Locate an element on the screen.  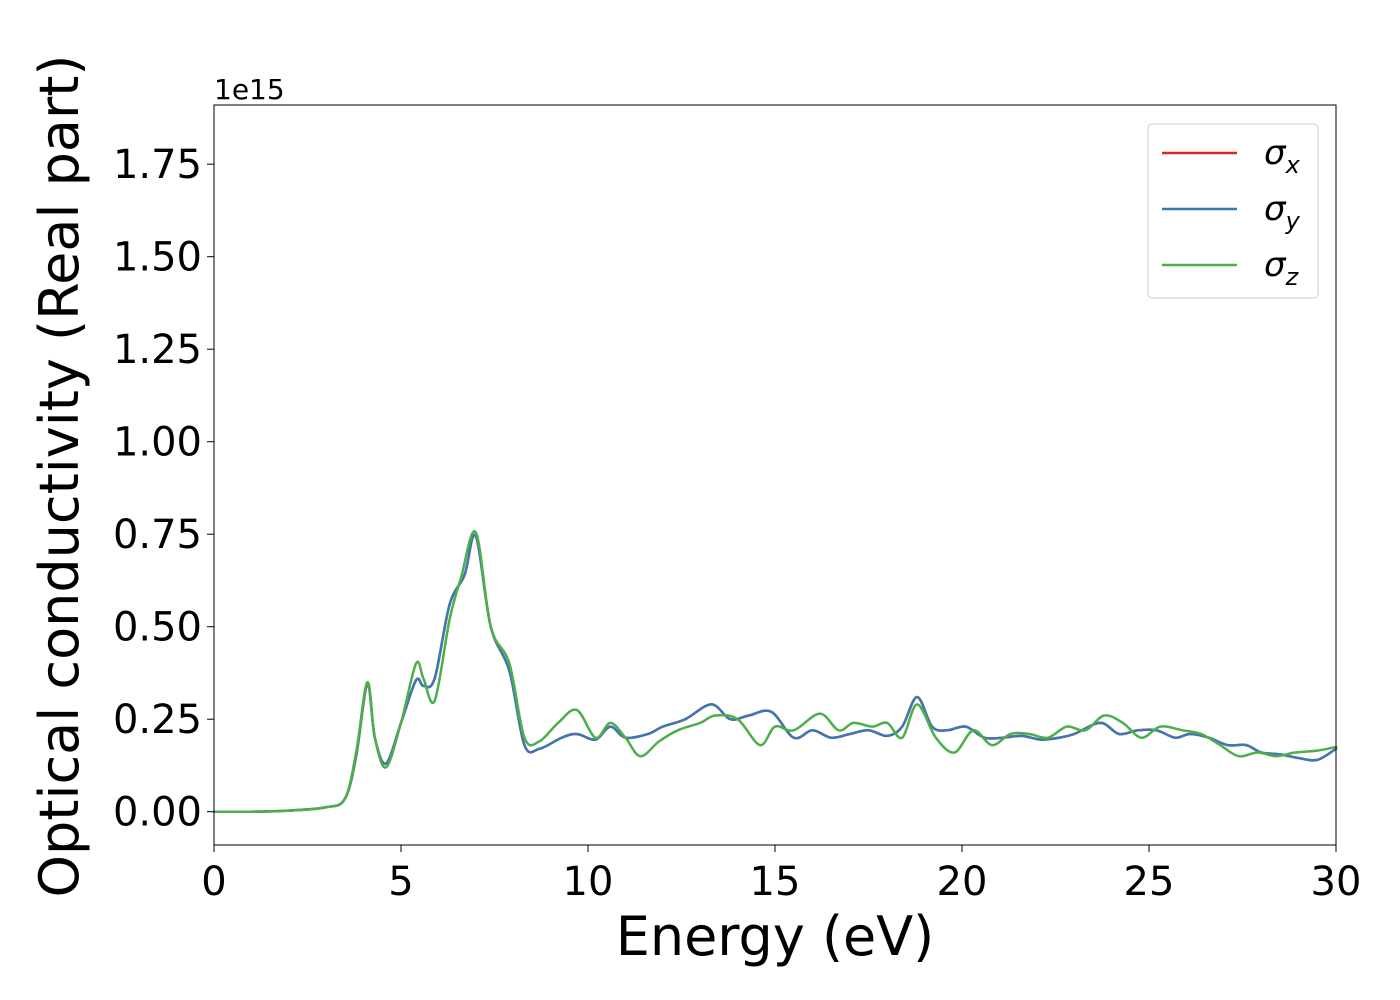
y-tick-label: 1.50 is located at coordinates (157, 258).